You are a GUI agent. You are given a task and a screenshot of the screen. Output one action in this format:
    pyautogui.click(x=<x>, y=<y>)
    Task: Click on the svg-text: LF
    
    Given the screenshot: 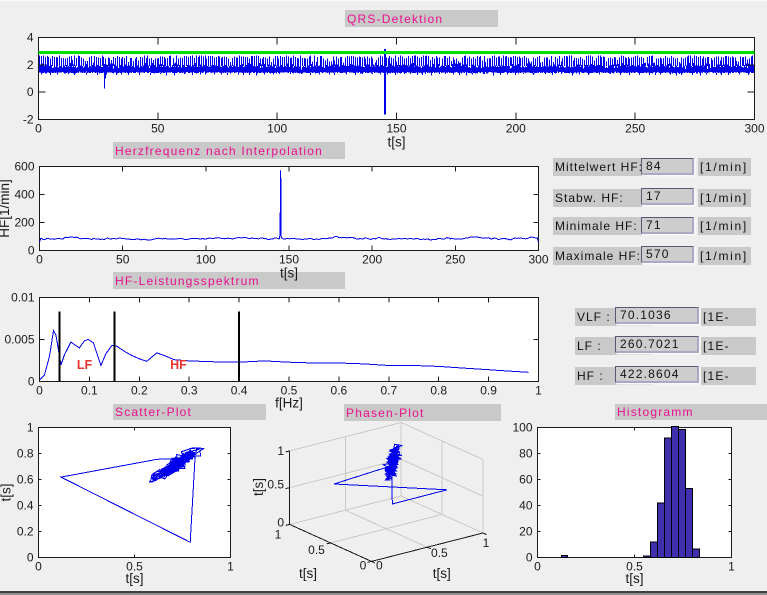 What is the action you would take?
    pyautogui.click(x=85, y=365)
    